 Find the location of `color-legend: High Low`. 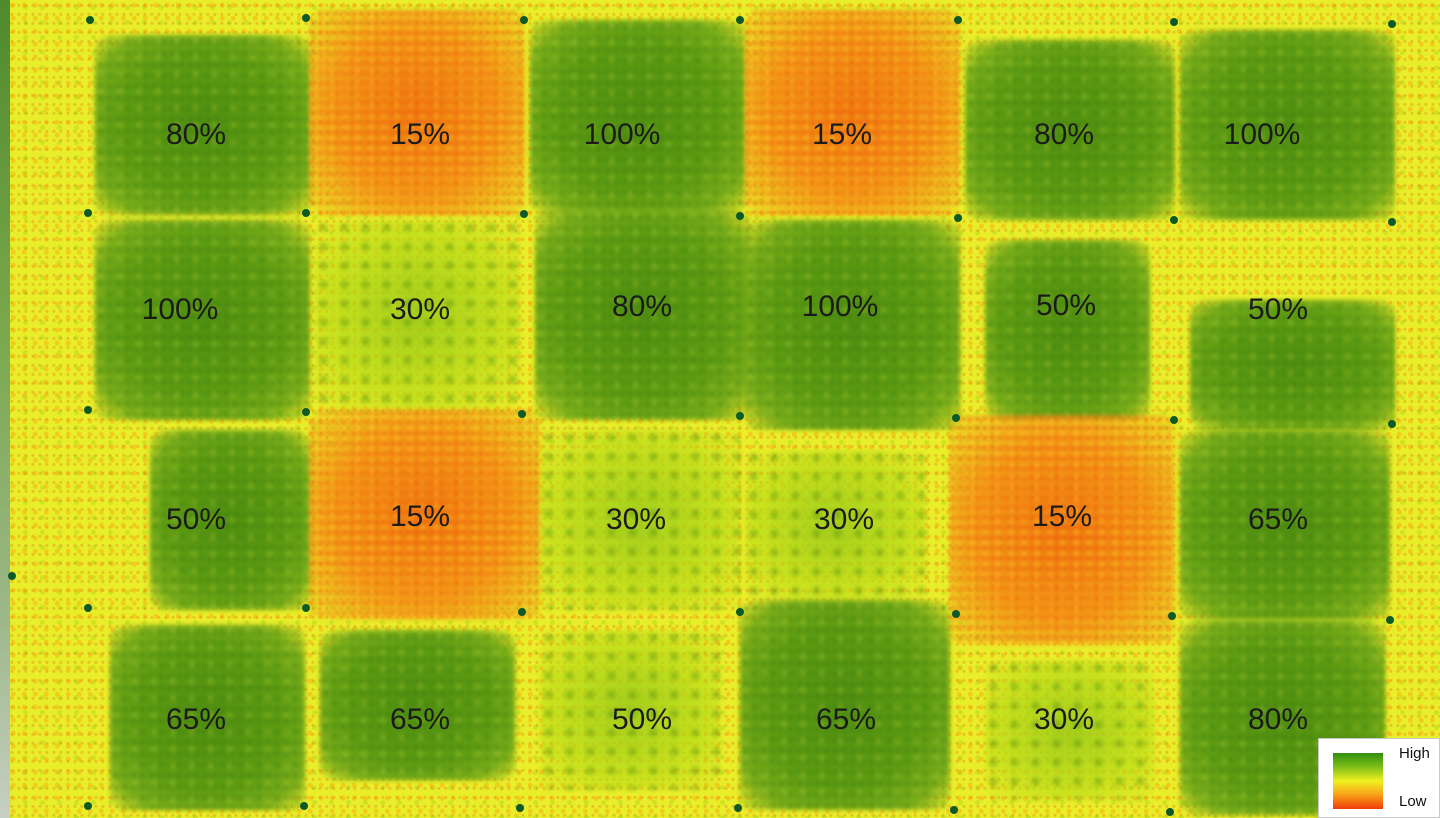

color-legend: High Low is located at coordinates (1379, 778).